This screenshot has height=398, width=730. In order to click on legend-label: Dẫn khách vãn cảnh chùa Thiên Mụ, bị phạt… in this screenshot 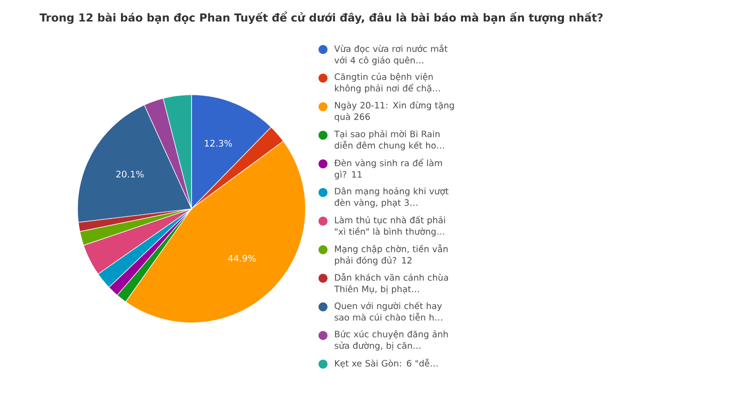, I will do `click(391, 283)`.